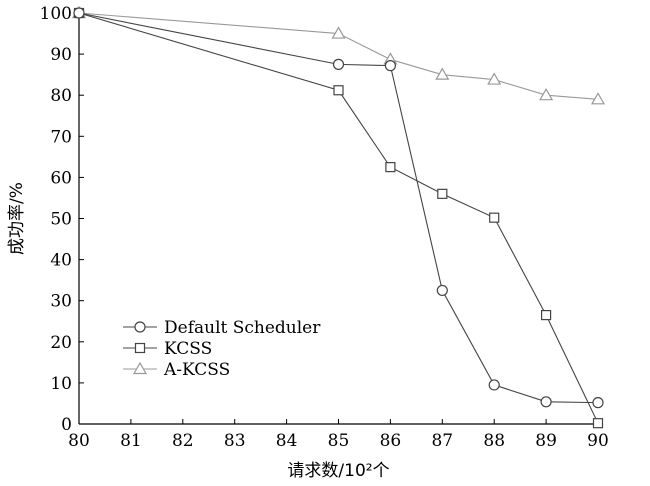  What do you see at coordinates (61, 96) in the screenshot?
I see `y-tick-label: 80` at bounding box center [61, 96].